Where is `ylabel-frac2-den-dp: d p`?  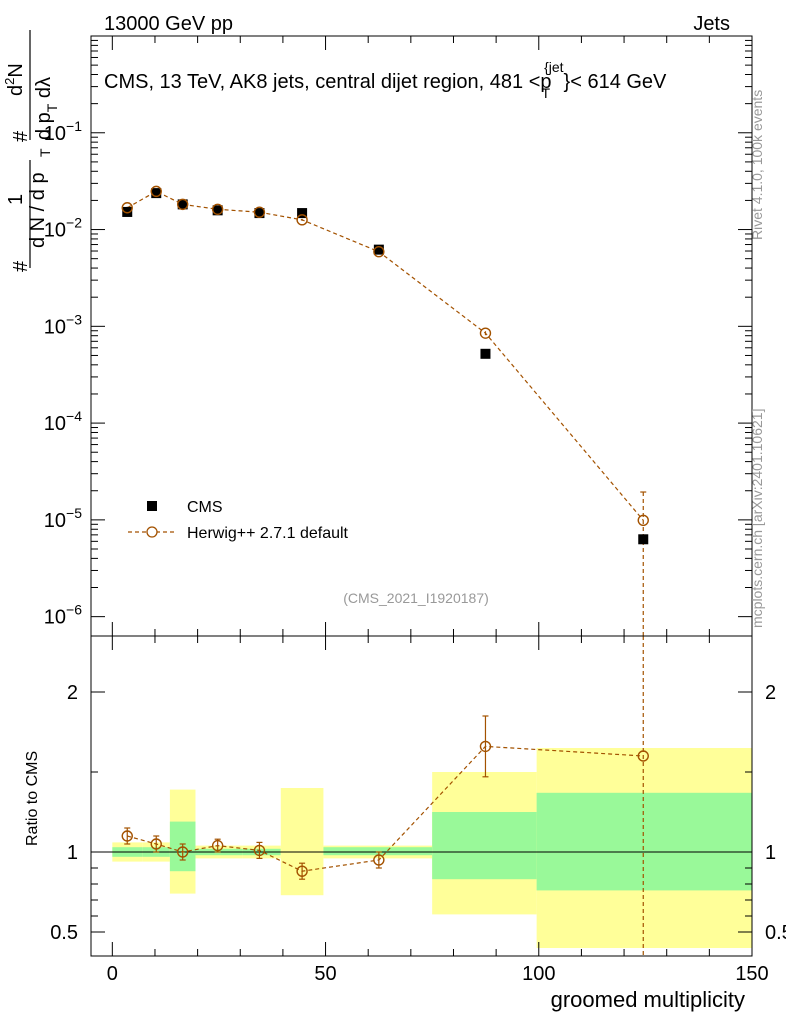
ylabel-frac2-den-dp: d p is located at coordinates (44, 126).